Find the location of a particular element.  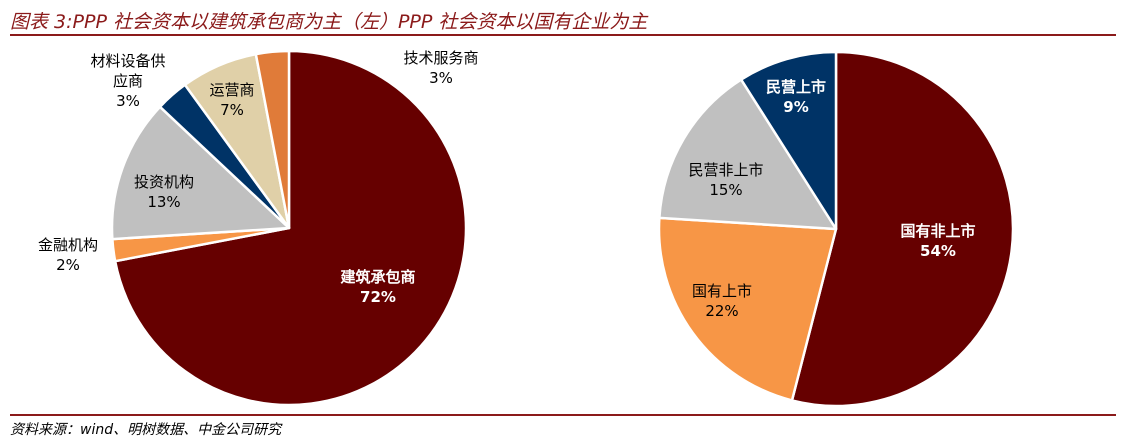

title-divider is located at coordinates (563, 35).